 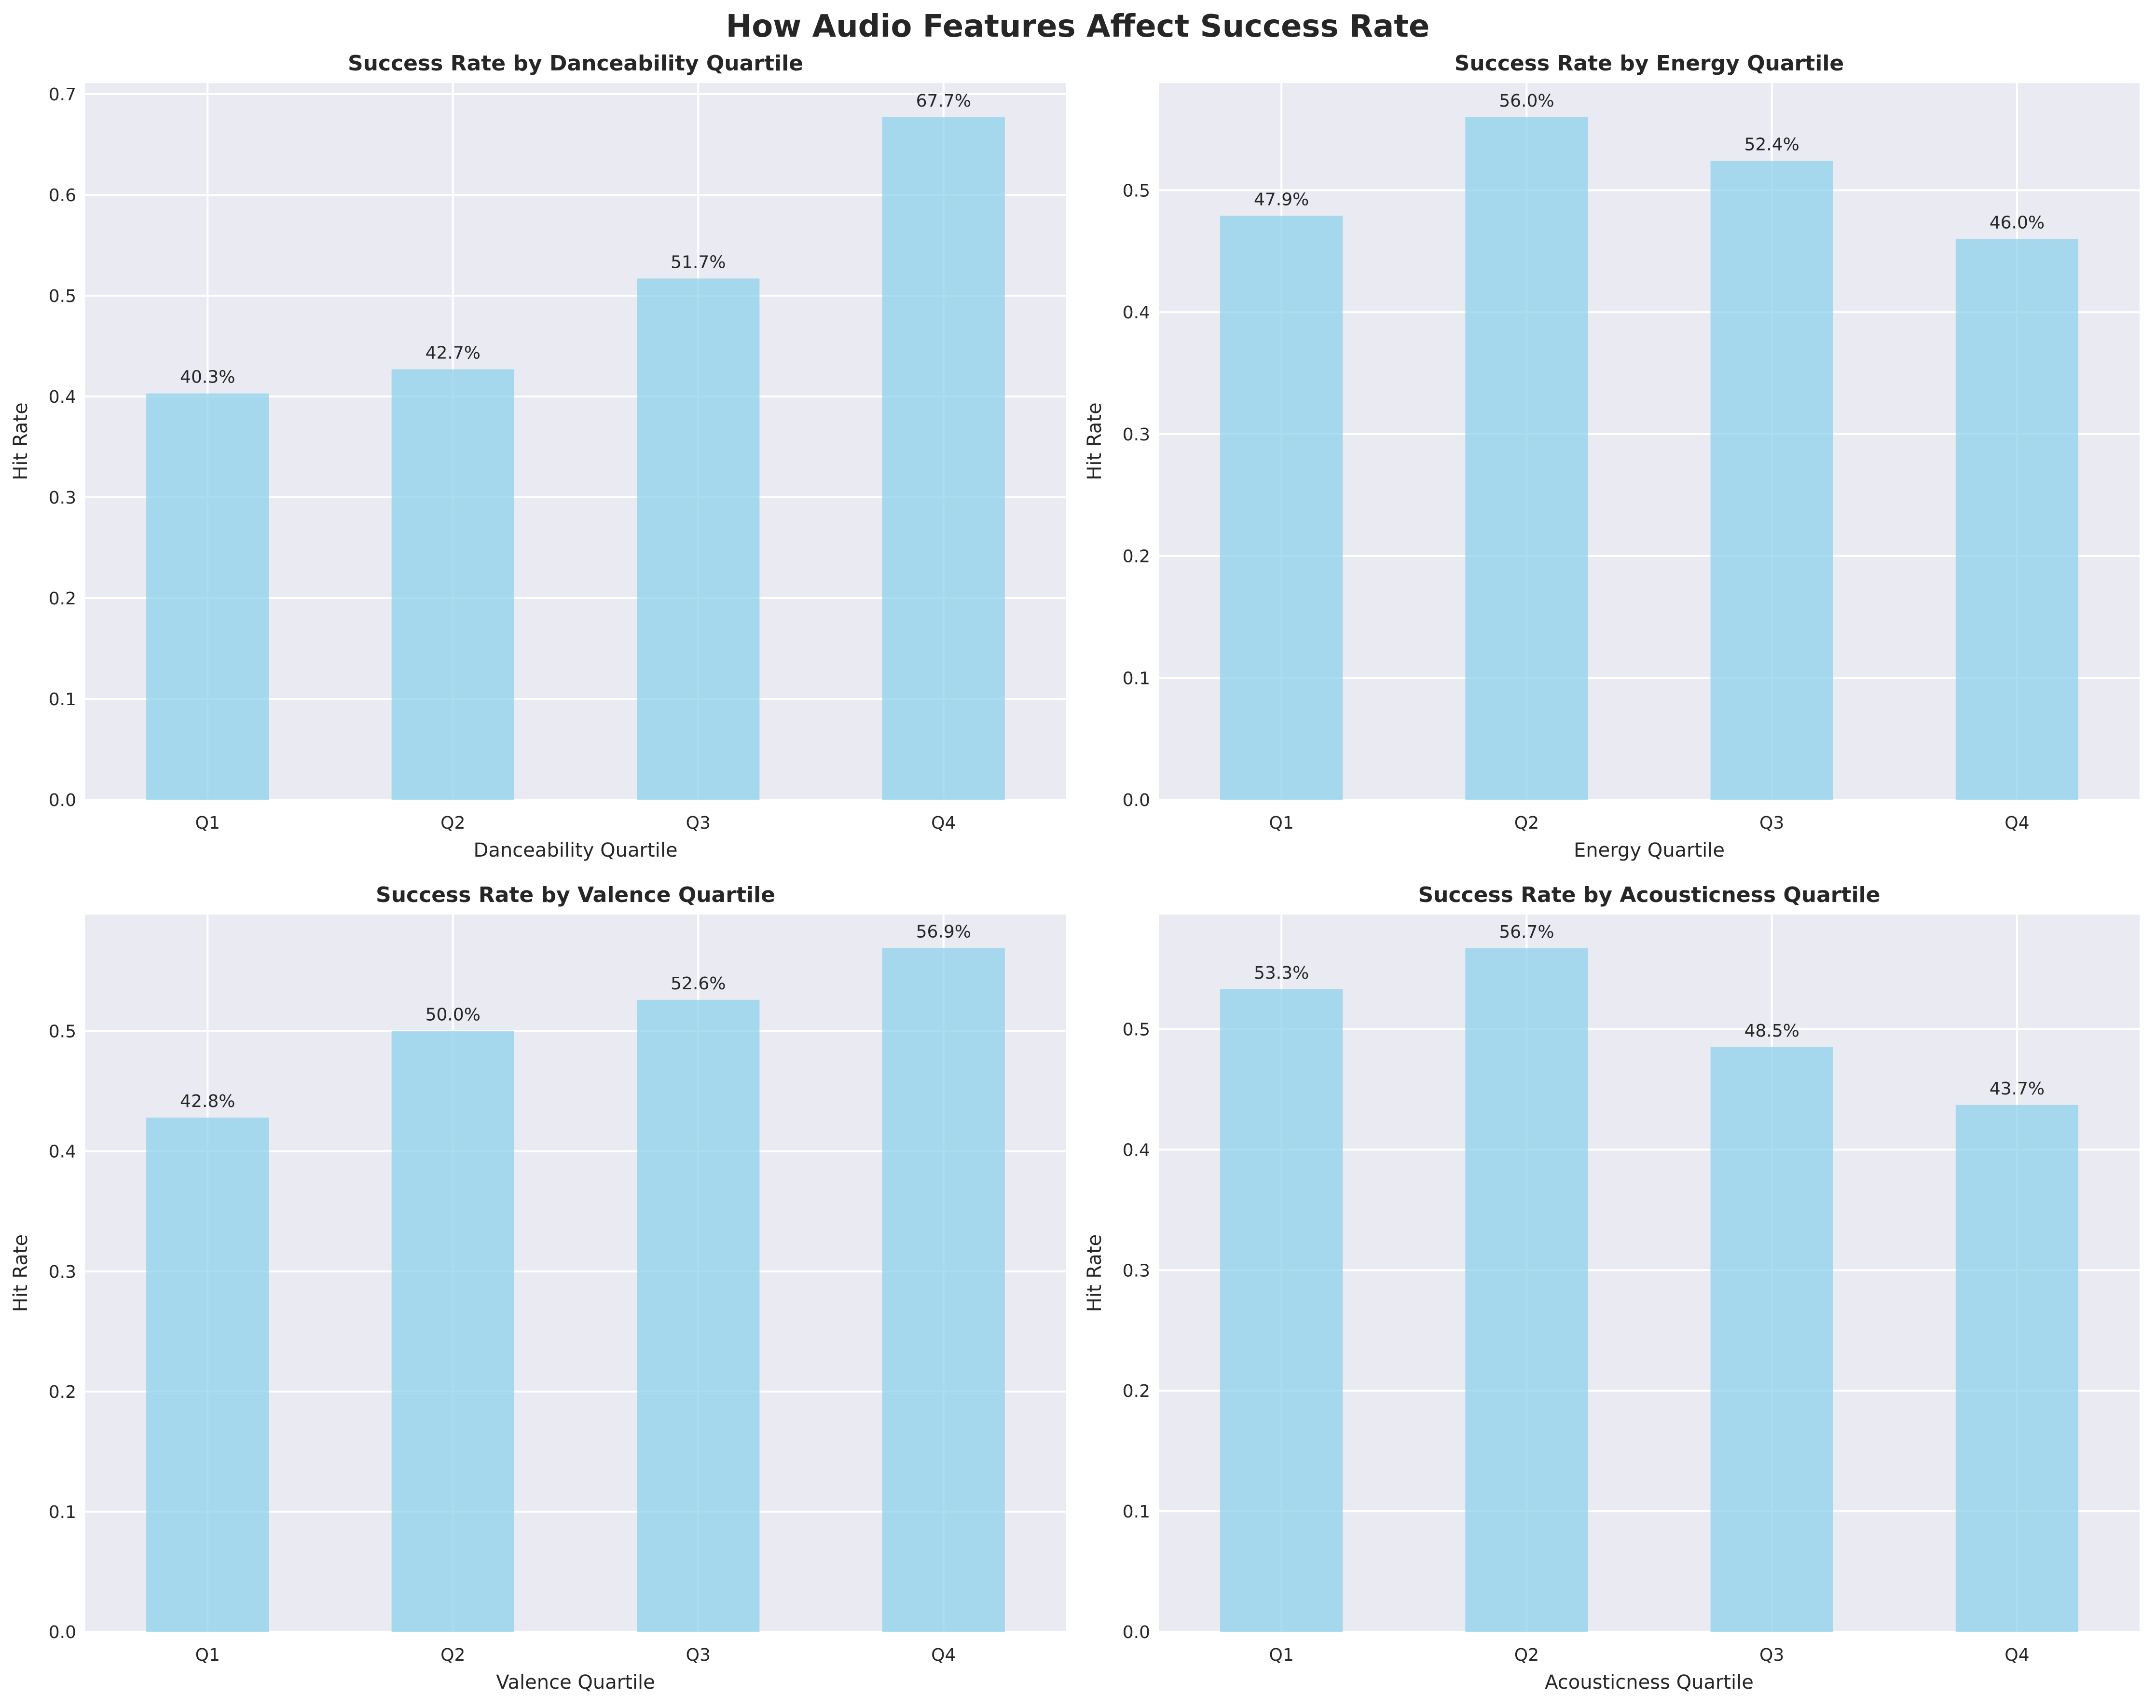 What do you see at coordinates (62, 1272) in the screenshot?
I see `valence-ytick-label: 0.3` at bounding box center [62, 1272].